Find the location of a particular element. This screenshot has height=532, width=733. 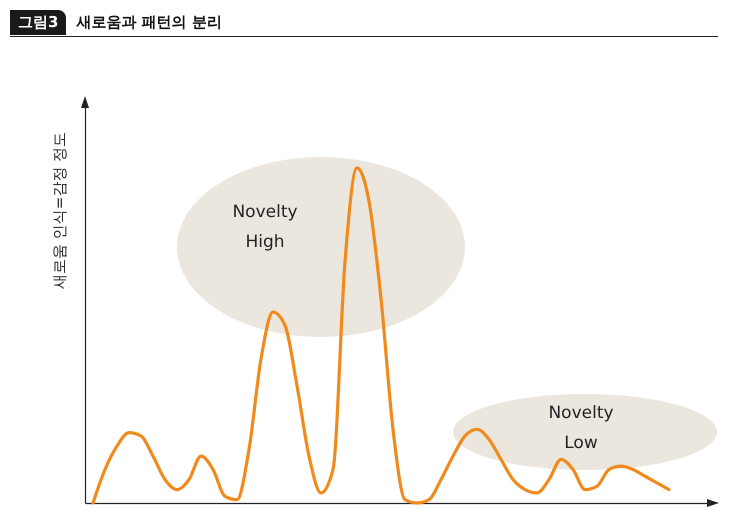

annotation: Novelty Low is located at coordinates (581, 428).